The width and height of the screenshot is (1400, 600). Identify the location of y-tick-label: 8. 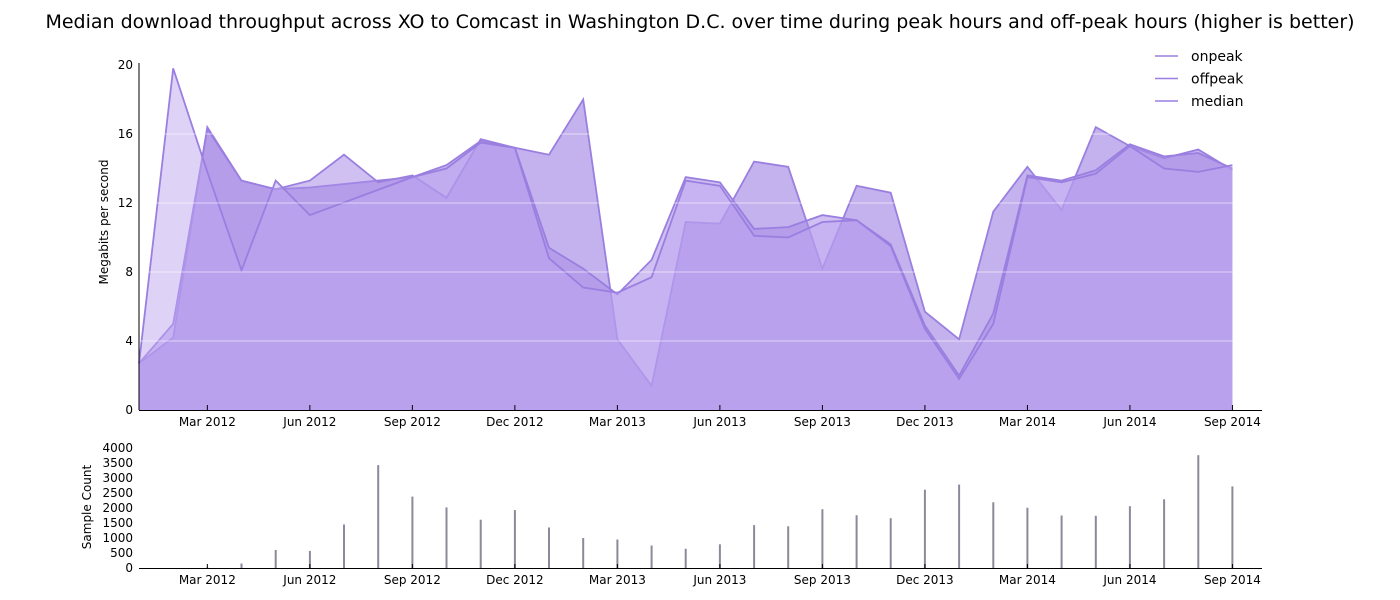
(129, 272).